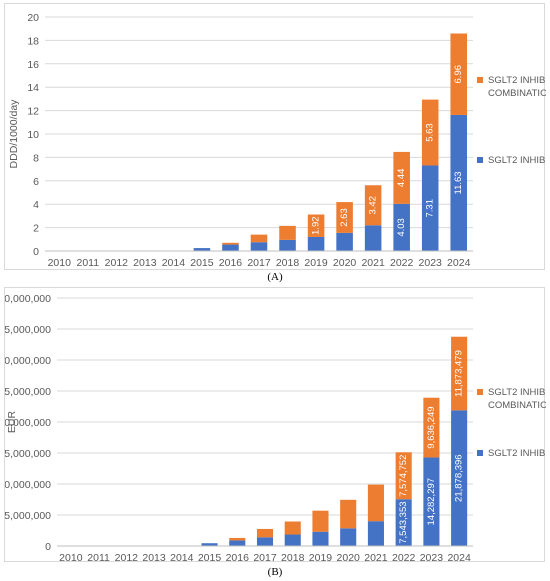 The image size is (550, 581). Describe the element at coordinates (430, 132) in the screenshot. I see `data-label: 5.63` at that location.